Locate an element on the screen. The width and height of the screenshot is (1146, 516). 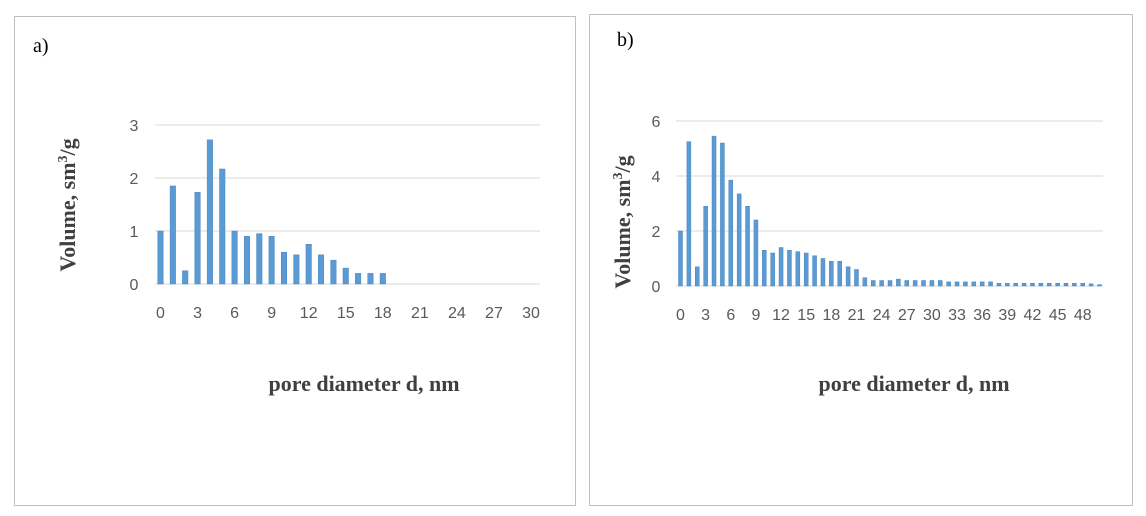
x-tick-label: 48 is located at coordinates (1083, 315).